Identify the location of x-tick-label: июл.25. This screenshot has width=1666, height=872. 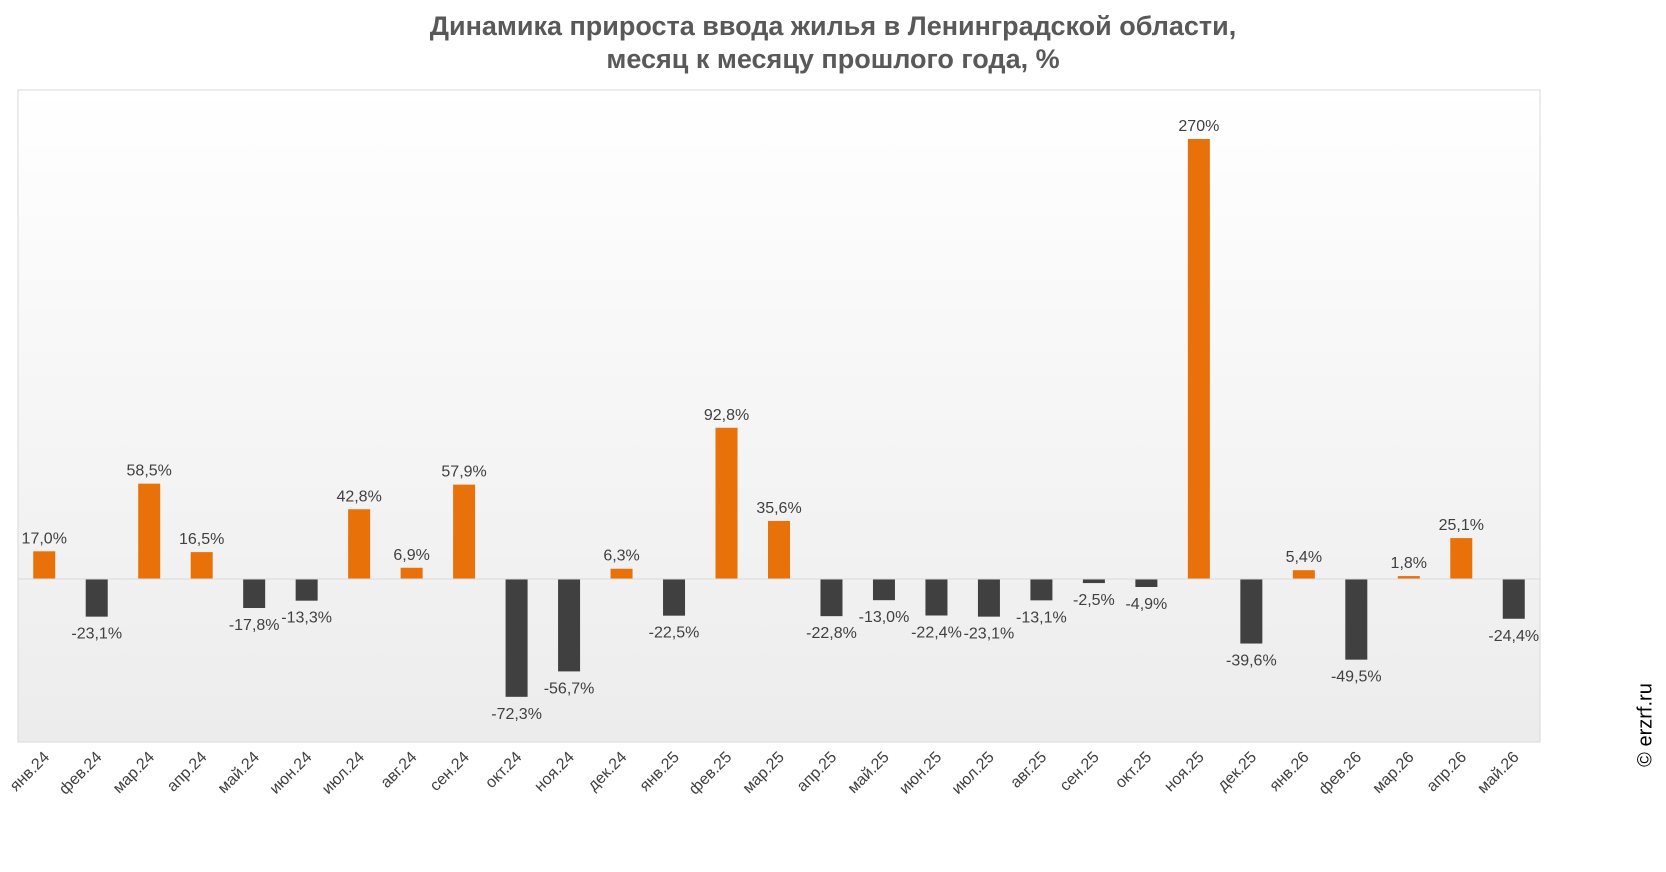
(973, 773).